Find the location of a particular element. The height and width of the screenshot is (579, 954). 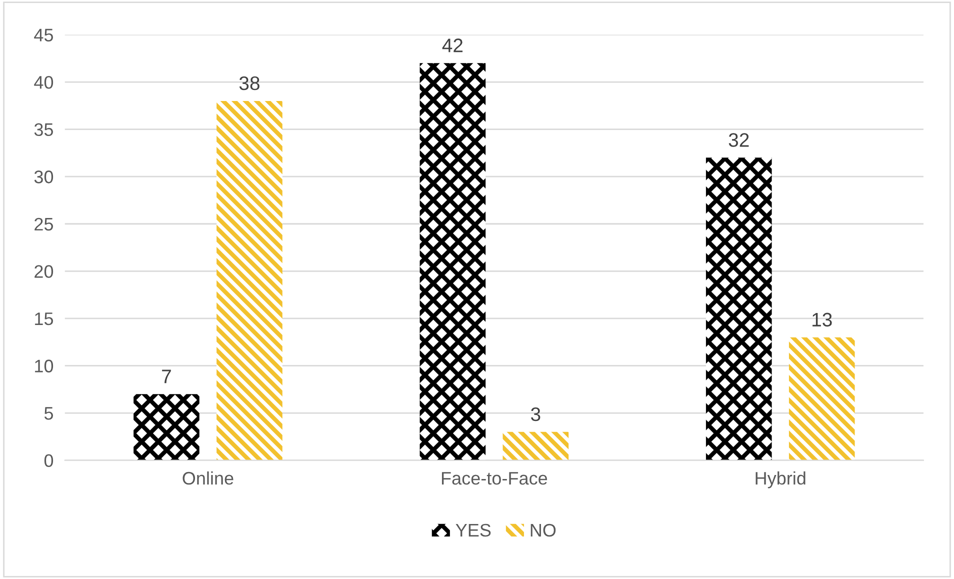

data-label: 42 is located at coordinates (452, 45).